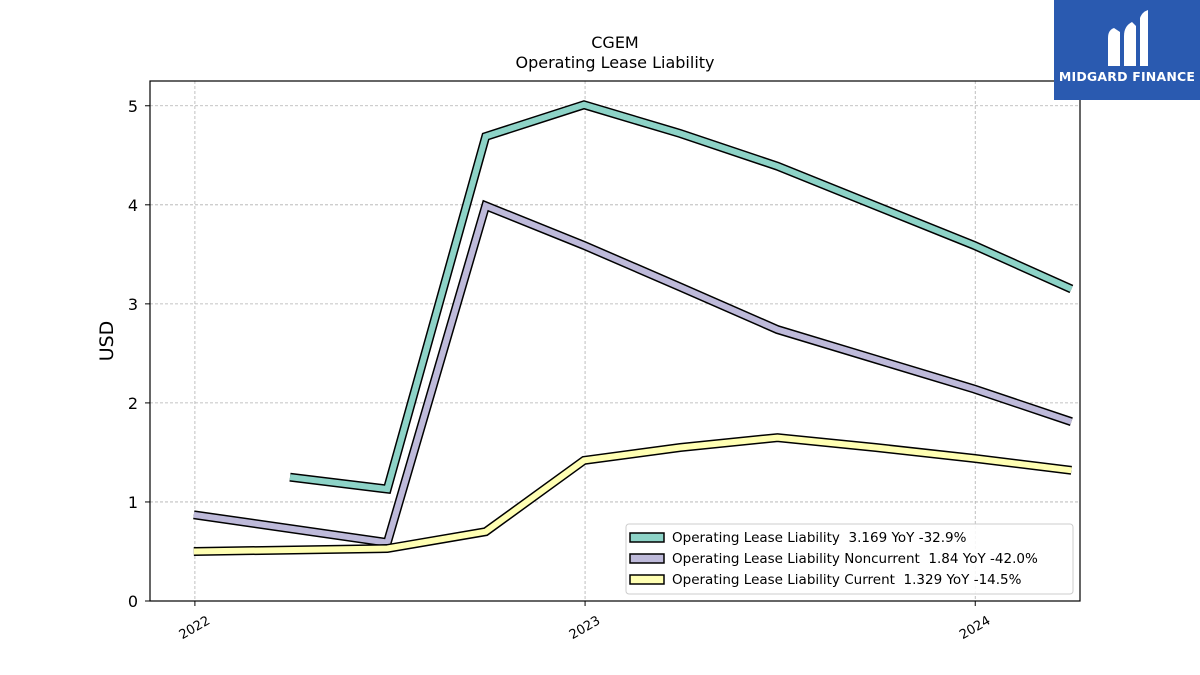 The width and height of the screenshot is (1200, 675). Describe the element at coordinates (1127, 76) in the screenshot. I see `logo-text: MIDGARD FINANCE` at that location.